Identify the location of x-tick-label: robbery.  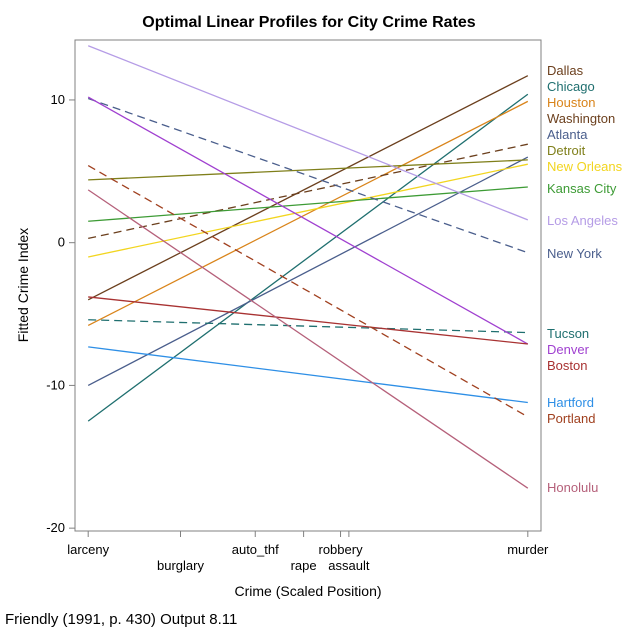
(340, 549).